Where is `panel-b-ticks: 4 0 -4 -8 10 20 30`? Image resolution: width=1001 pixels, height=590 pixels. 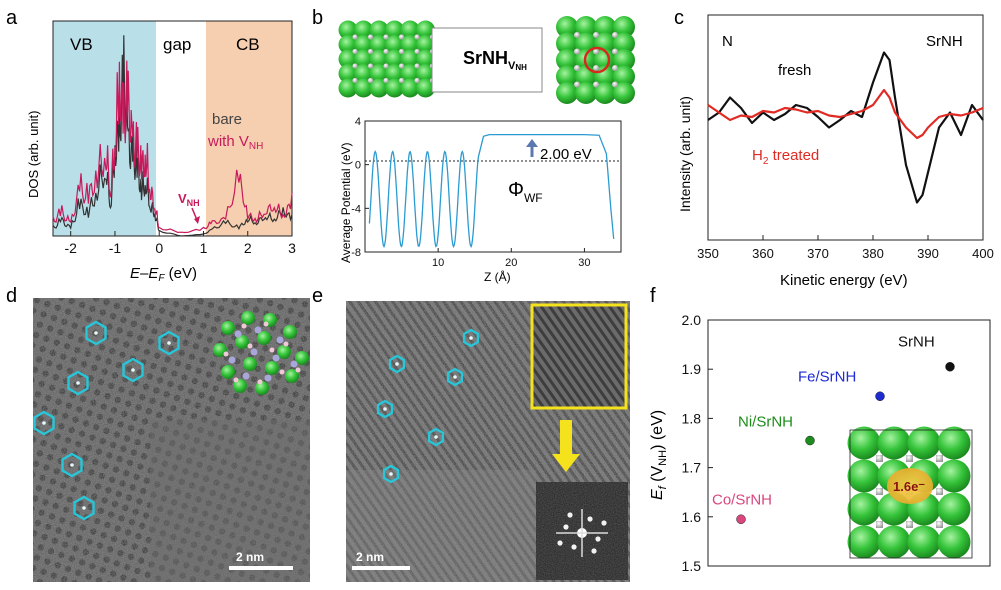
panel-b-ticks: 4 0 -4 -8 10 20 30 is located at coordinates (470, 192).